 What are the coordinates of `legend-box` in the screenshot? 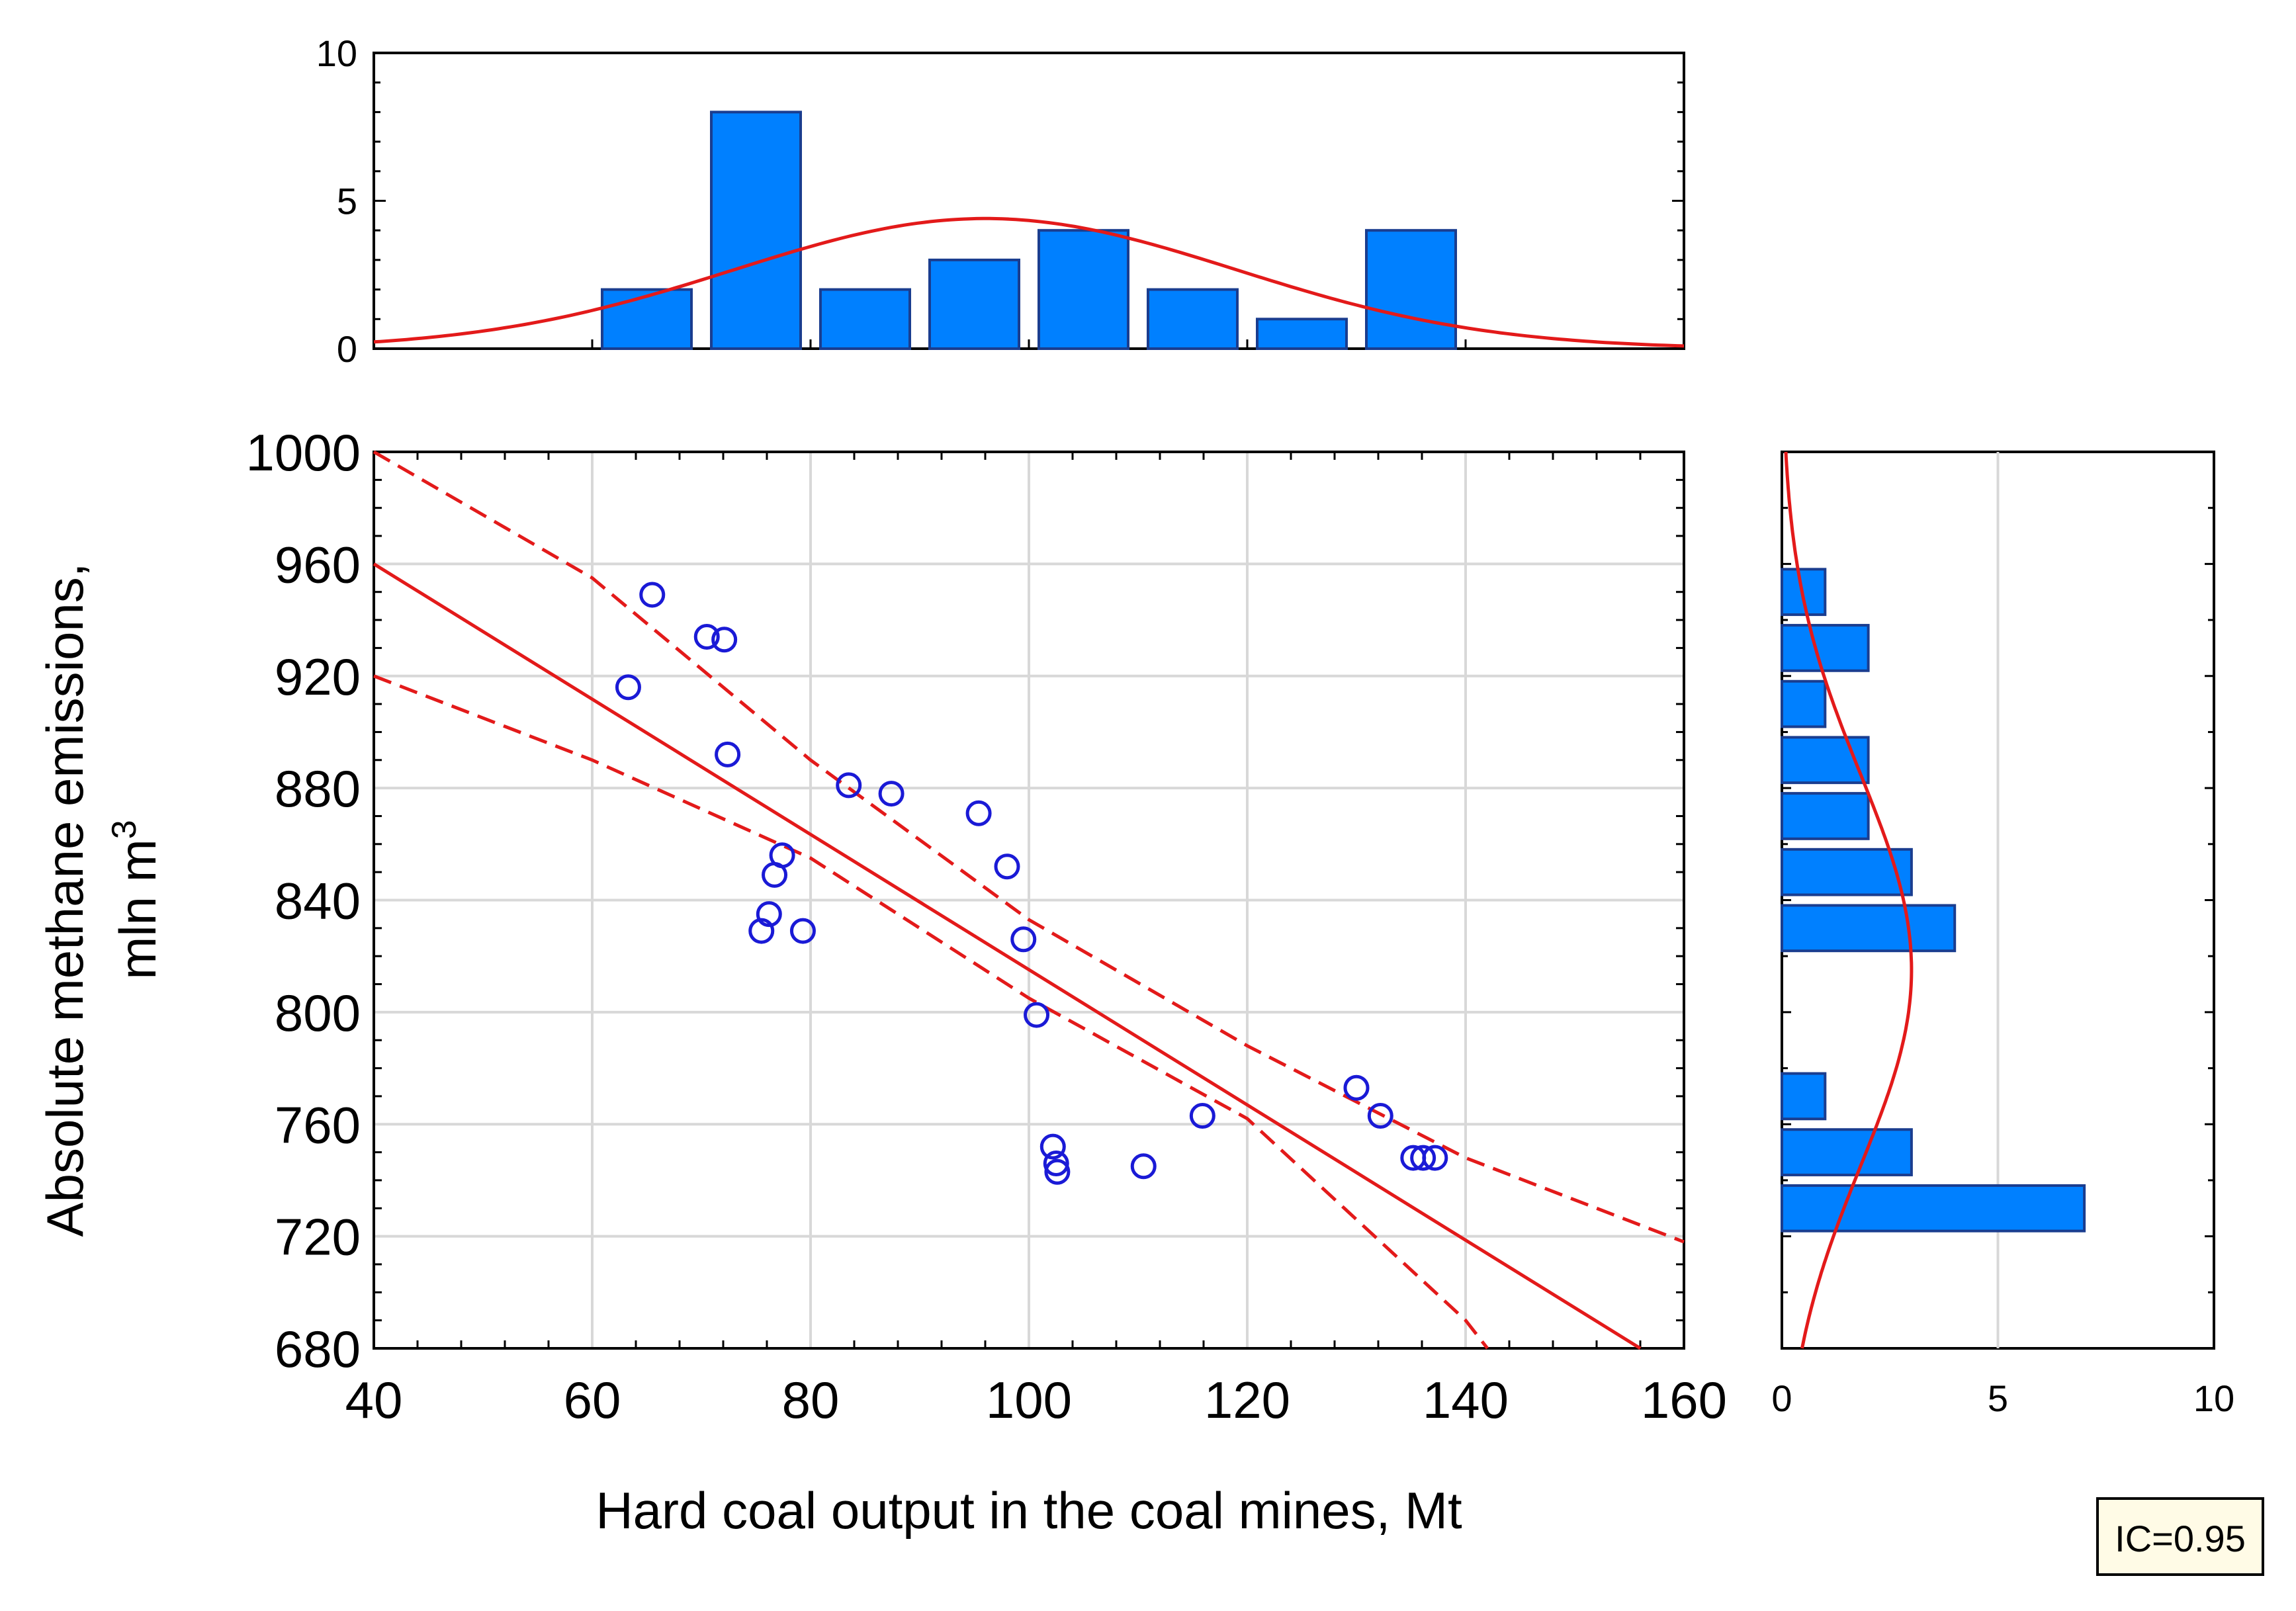 It's located at (2180, 1536).